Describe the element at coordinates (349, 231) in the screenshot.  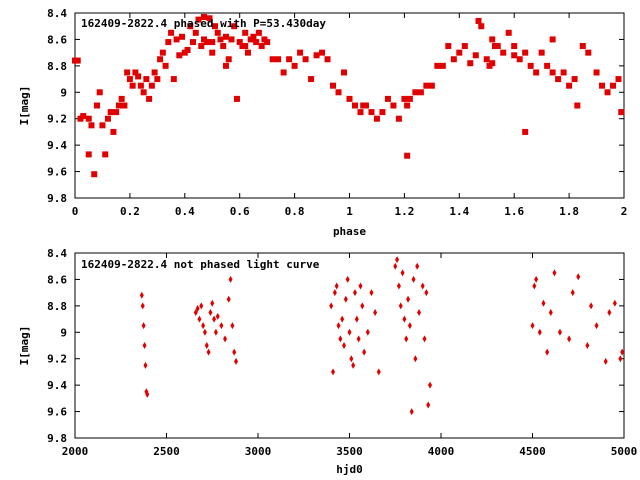
I see `x-axis-title: phase` at that location.